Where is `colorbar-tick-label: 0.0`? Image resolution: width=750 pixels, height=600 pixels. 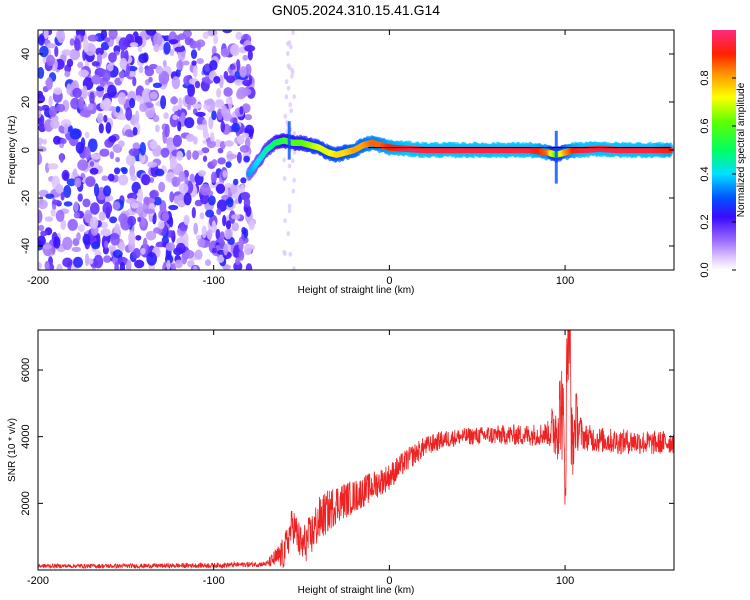 colorbar-tick-label: 0.0 is located at coordinates (705, 269).